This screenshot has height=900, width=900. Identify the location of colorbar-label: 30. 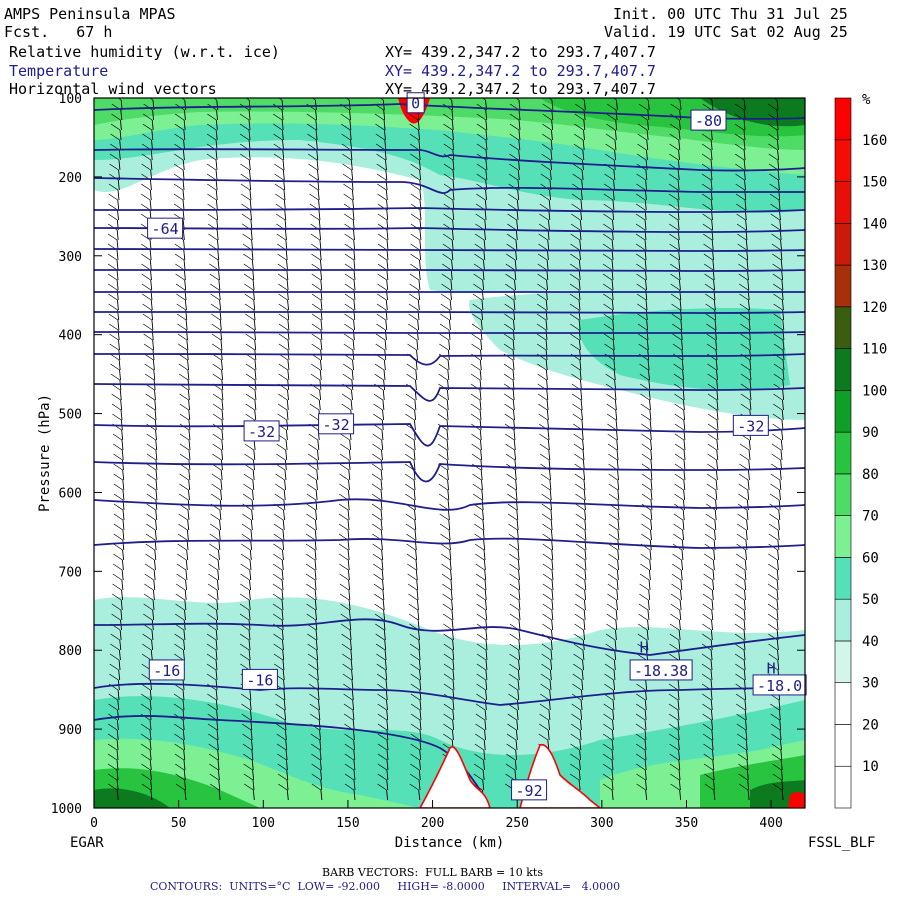
(870, 684).